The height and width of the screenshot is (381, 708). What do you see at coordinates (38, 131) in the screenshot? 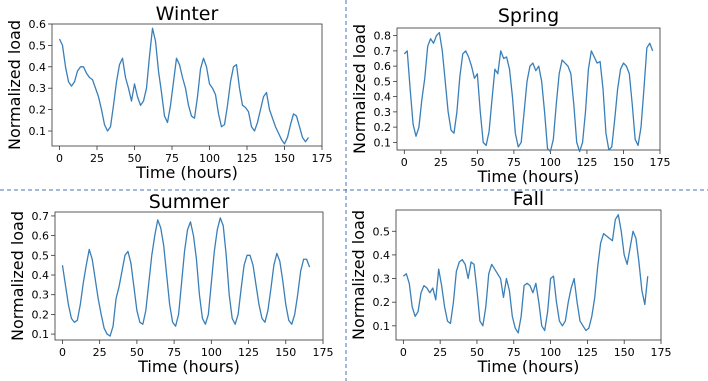
I see `winter-ytick-label: 0.1` at bounding box center [38, 131].